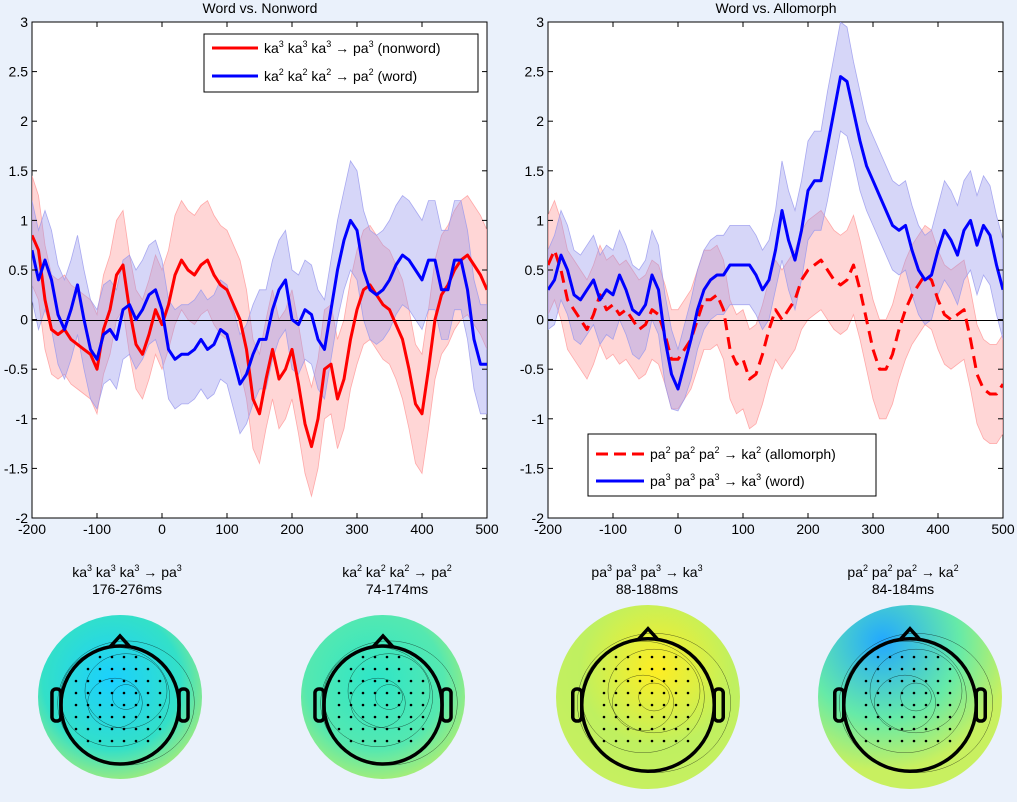 The width and height of the screenshot is (1017, 802). I want to click on x-tick-label: 300, so click(357, 529).